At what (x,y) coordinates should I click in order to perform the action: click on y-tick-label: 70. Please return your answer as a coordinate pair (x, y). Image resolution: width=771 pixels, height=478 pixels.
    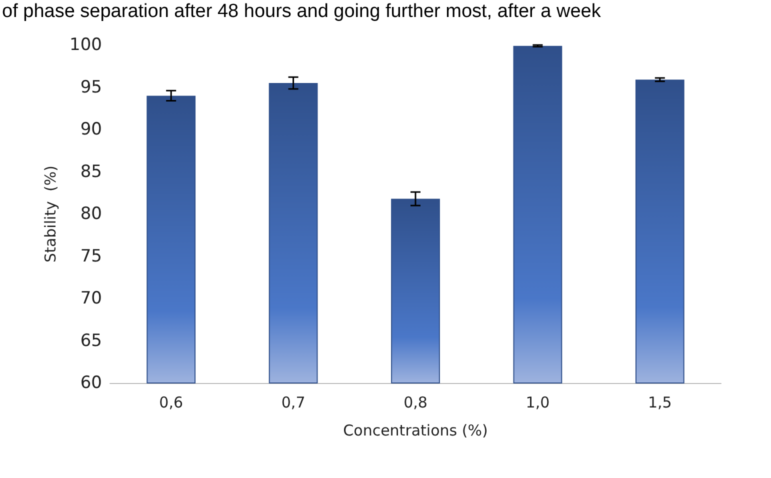
    Looking at the image, I should click on (91, 298).